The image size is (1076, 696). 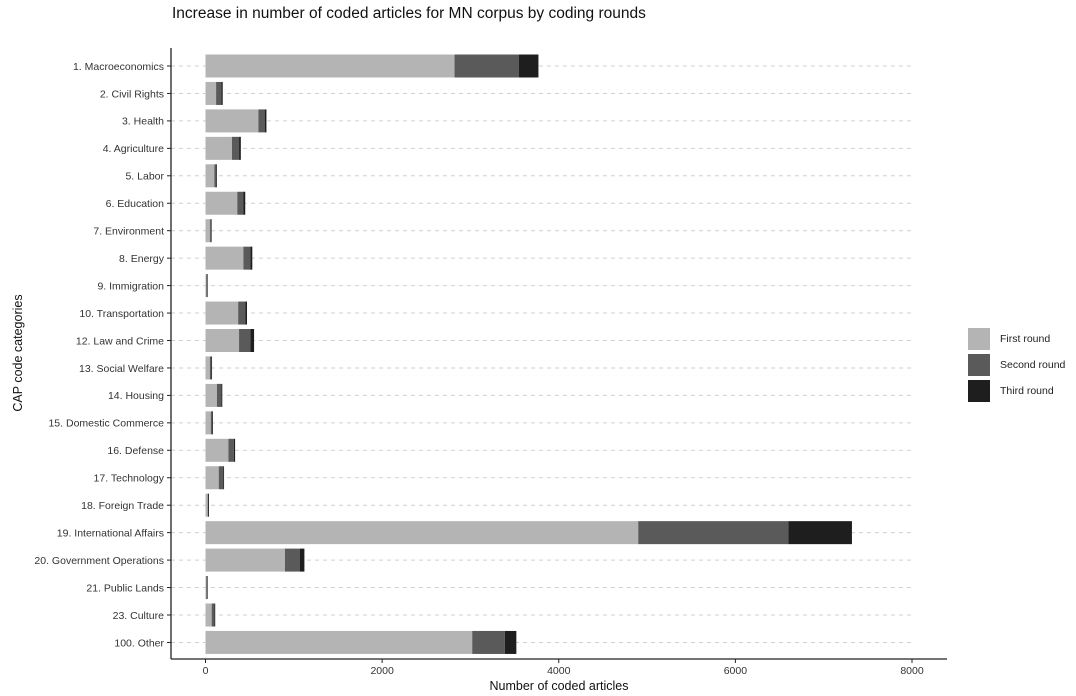 I want to click on category-label: 10. Transportation, so click(x=121, y=314).